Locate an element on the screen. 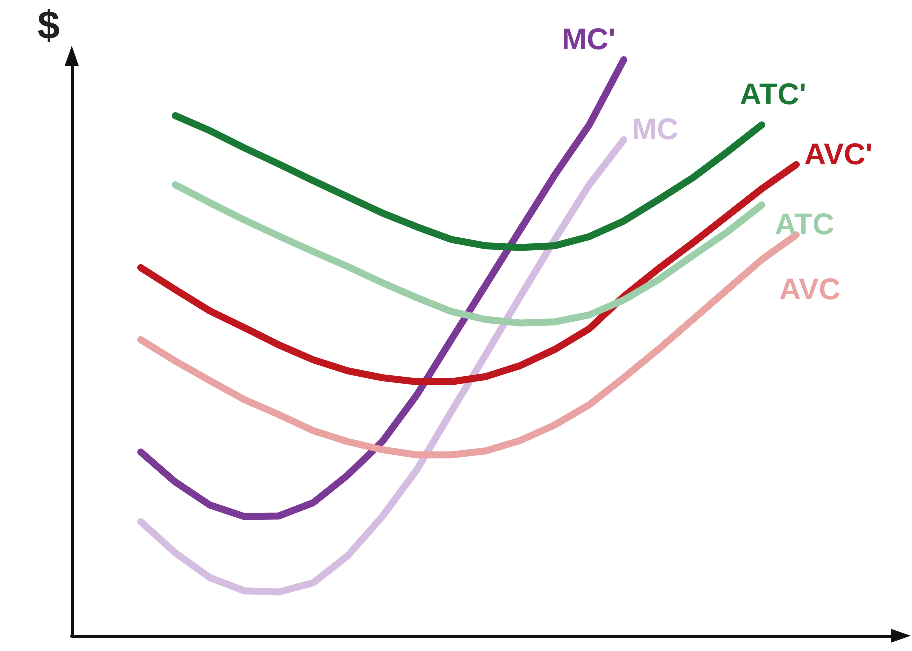 This screenshot has height=651, width=912. series-label: MC' is located at coordinates (589, 40).